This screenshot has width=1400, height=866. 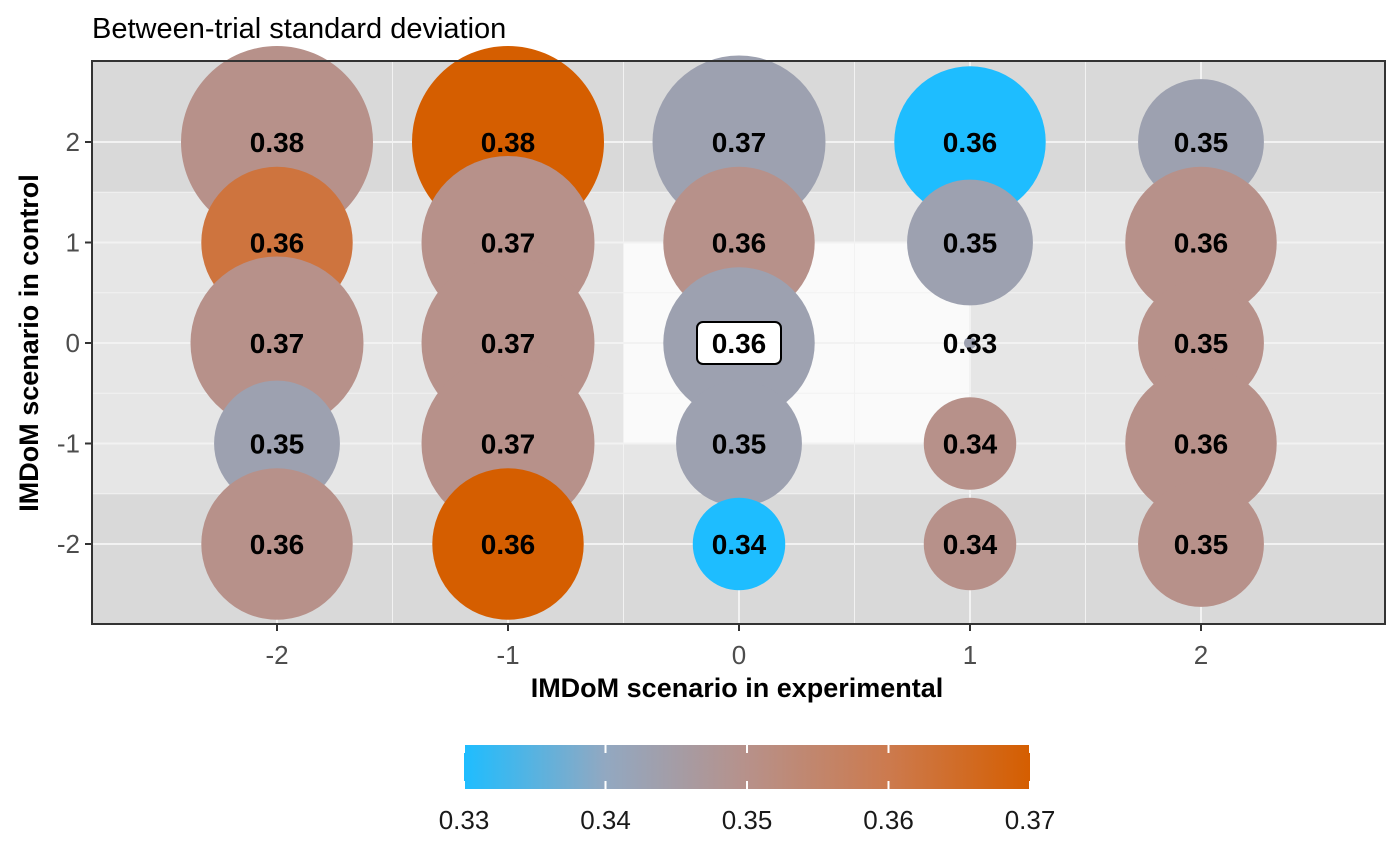 I want to click on x-tick-label: 2, so click(x=1201, y=655).